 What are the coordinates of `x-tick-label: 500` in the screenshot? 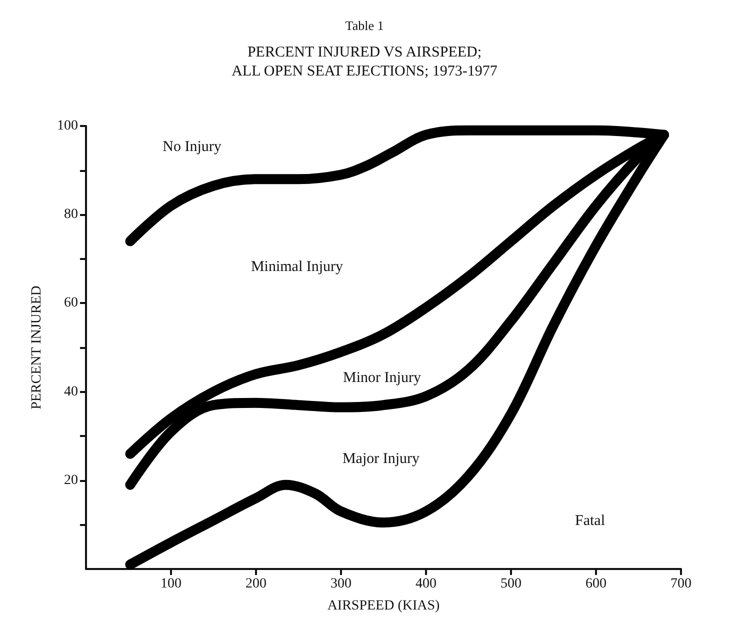 It's located at (511, 584).